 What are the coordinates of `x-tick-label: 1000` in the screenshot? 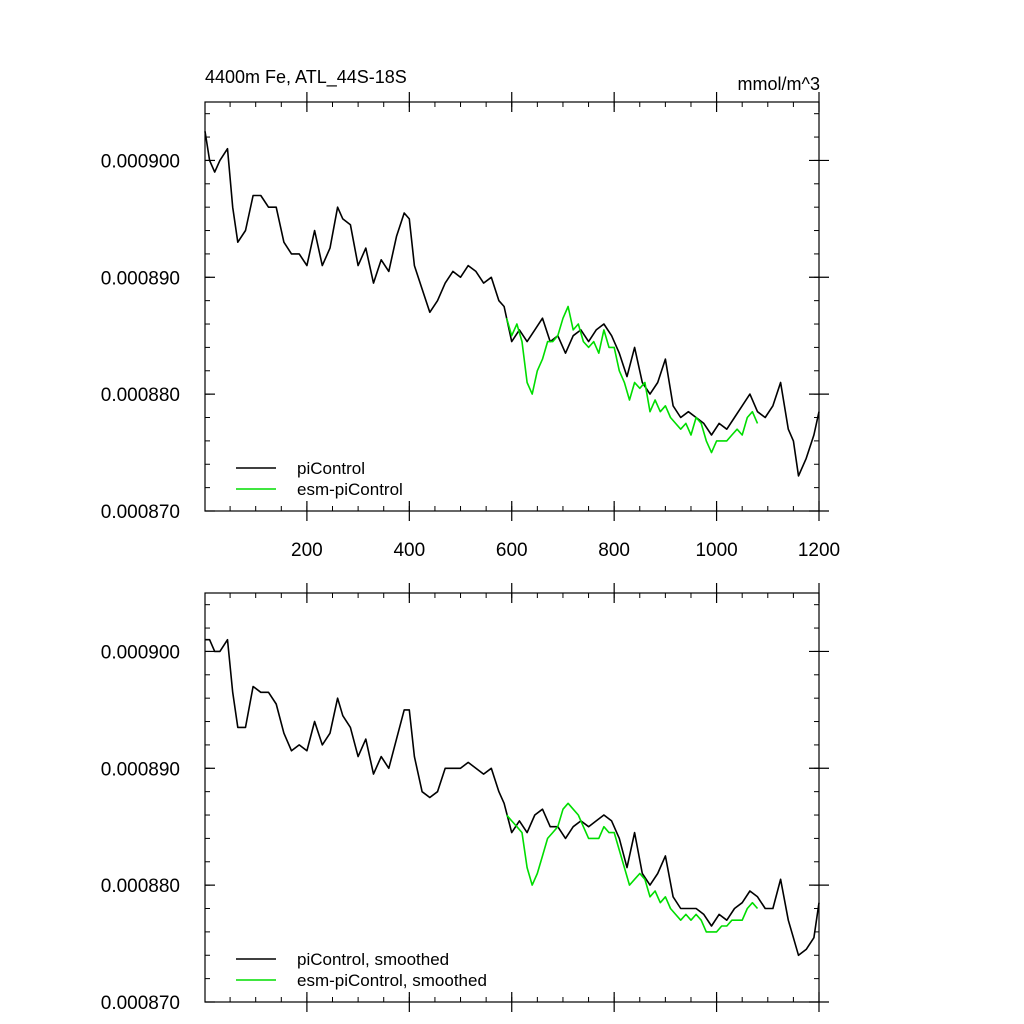 It's located at (716, 550).